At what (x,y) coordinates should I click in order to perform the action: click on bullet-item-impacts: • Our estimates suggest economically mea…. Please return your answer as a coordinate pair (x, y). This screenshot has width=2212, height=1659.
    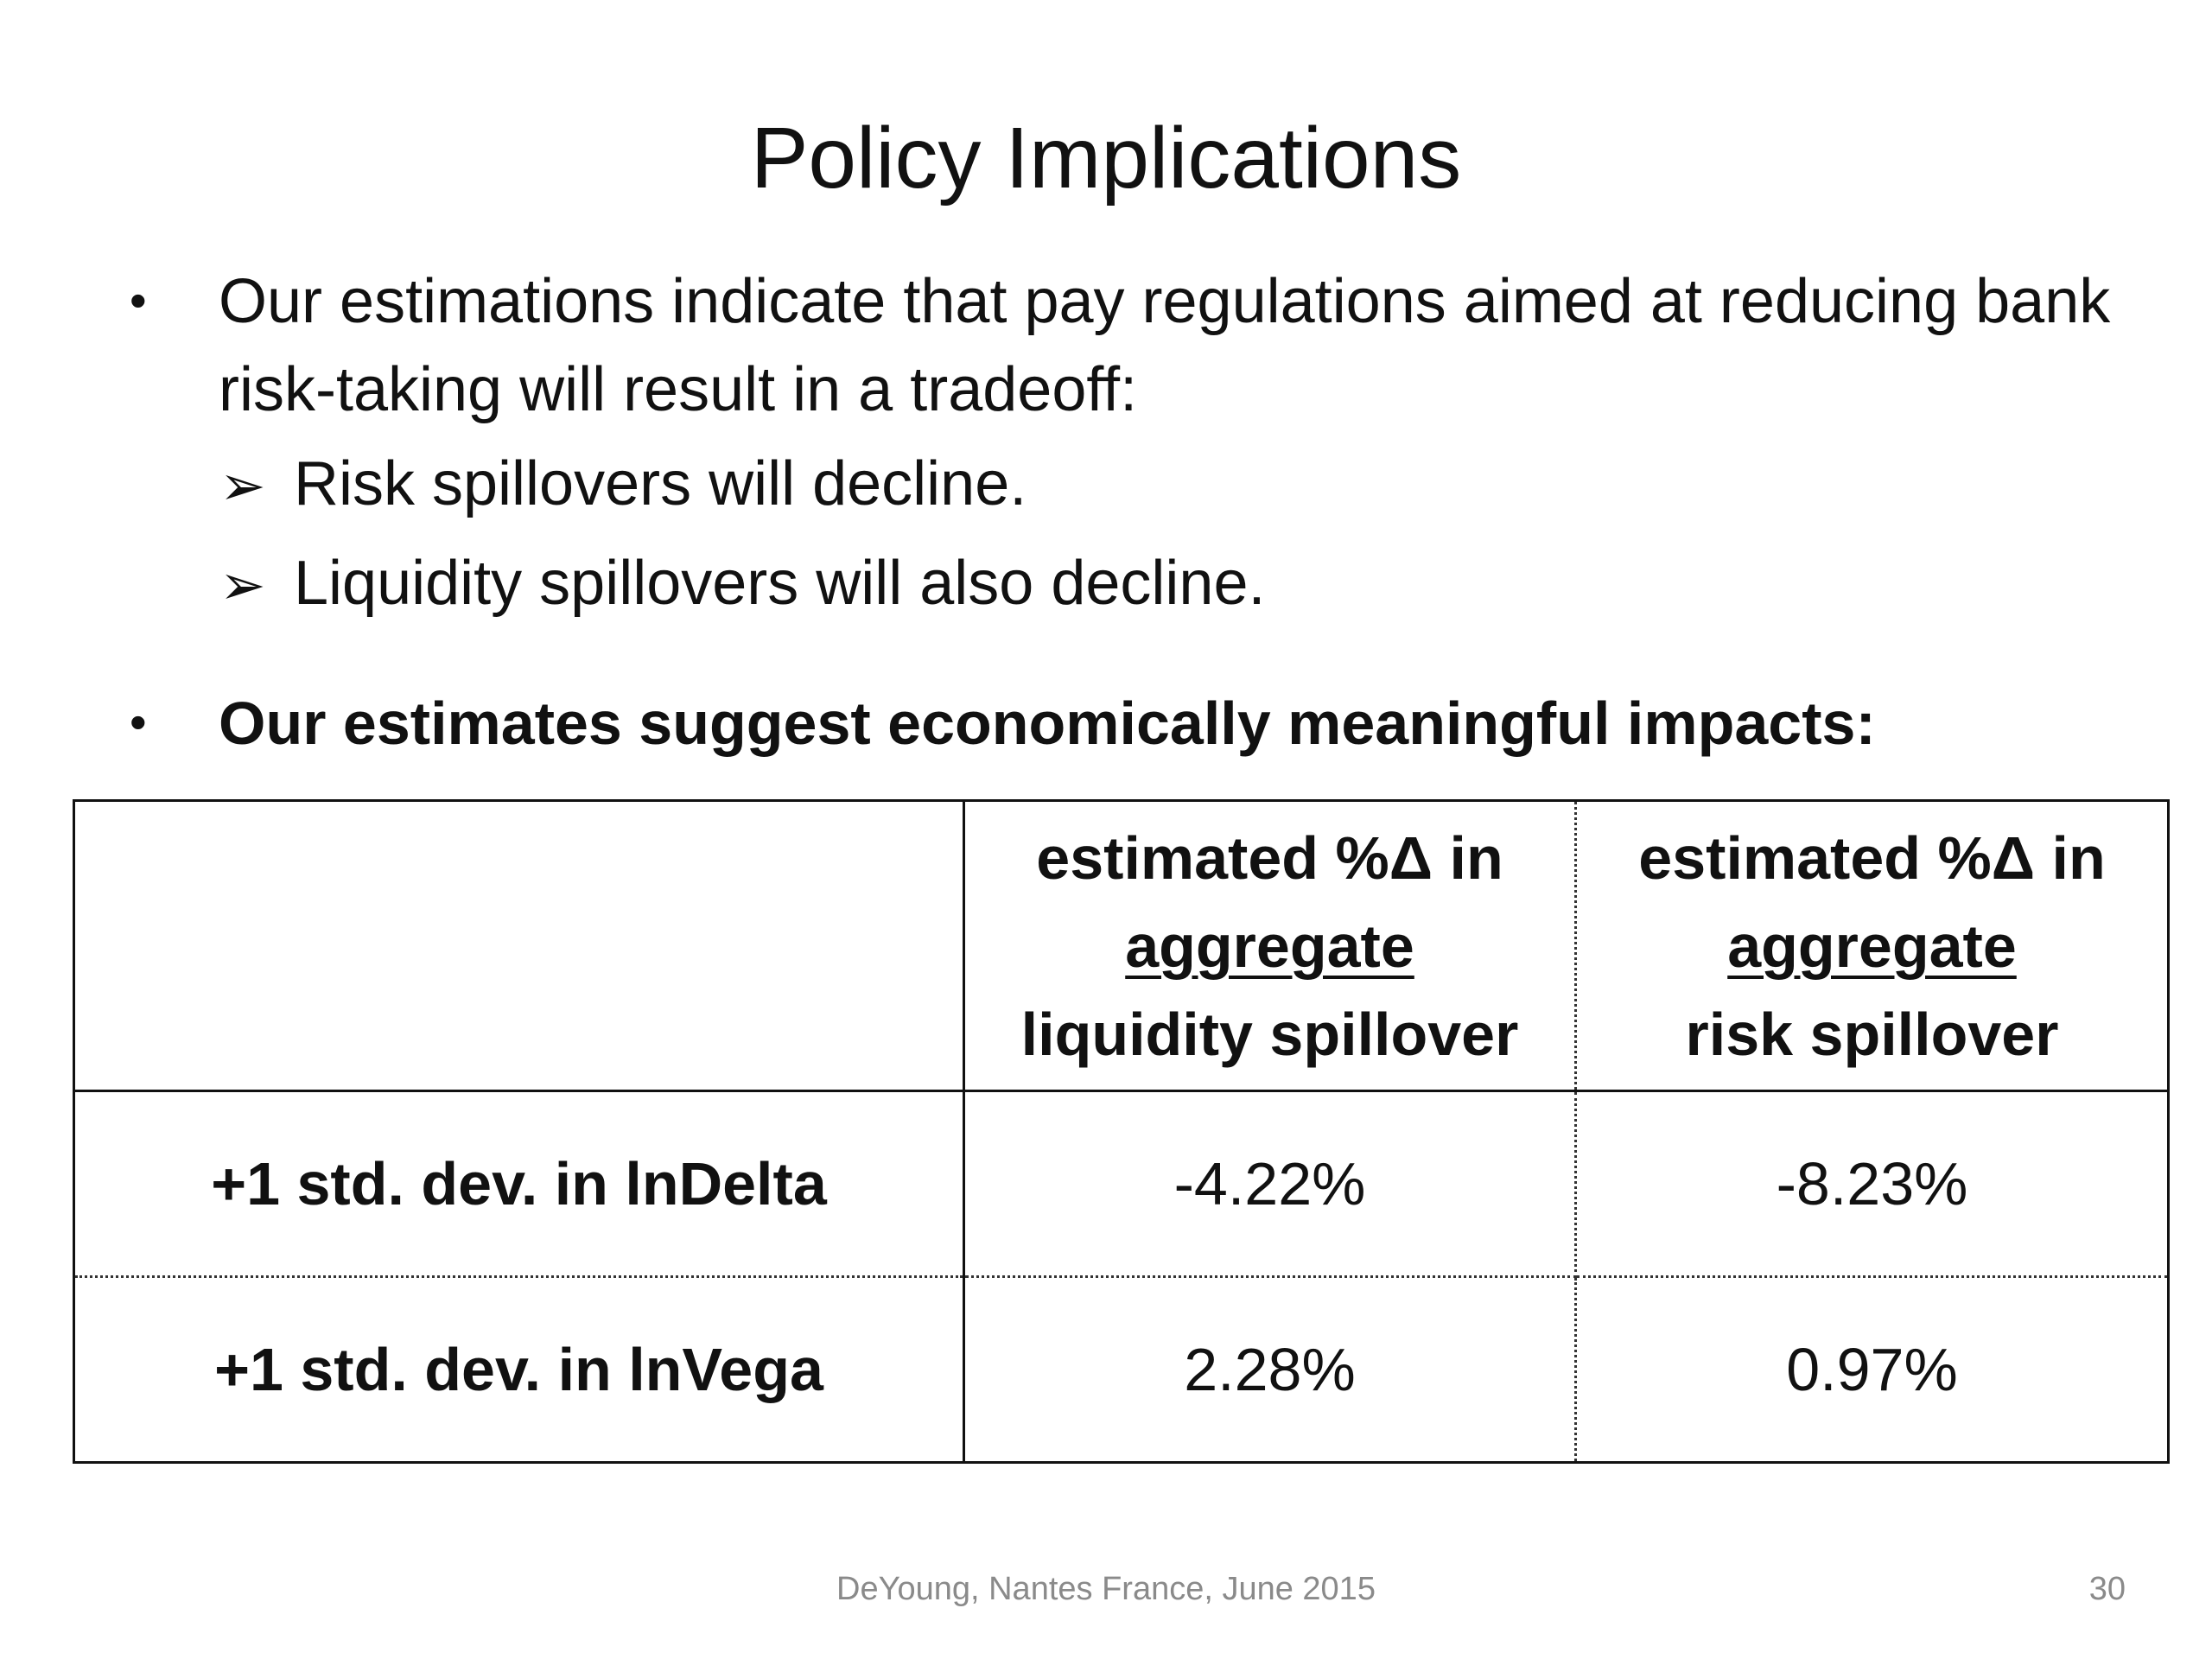
    Looking at the image, I should click on (1149, 726).